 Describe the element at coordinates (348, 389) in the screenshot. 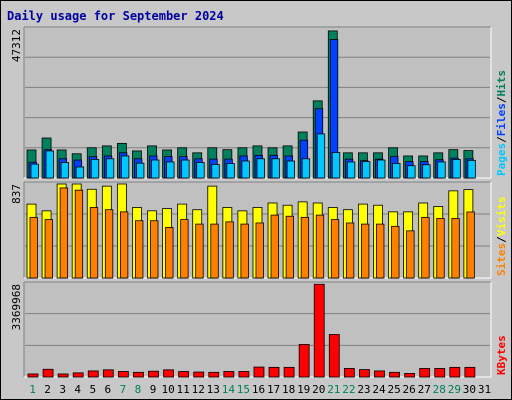

I see `x-tick-label: 22` at that location.